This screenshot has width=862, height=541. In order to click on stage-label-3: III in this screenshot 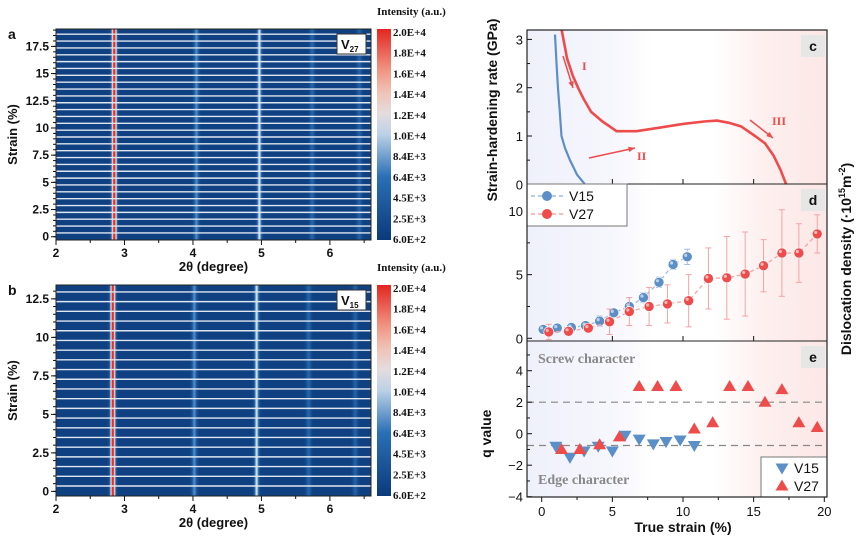, I will do `click(779, 121)`.